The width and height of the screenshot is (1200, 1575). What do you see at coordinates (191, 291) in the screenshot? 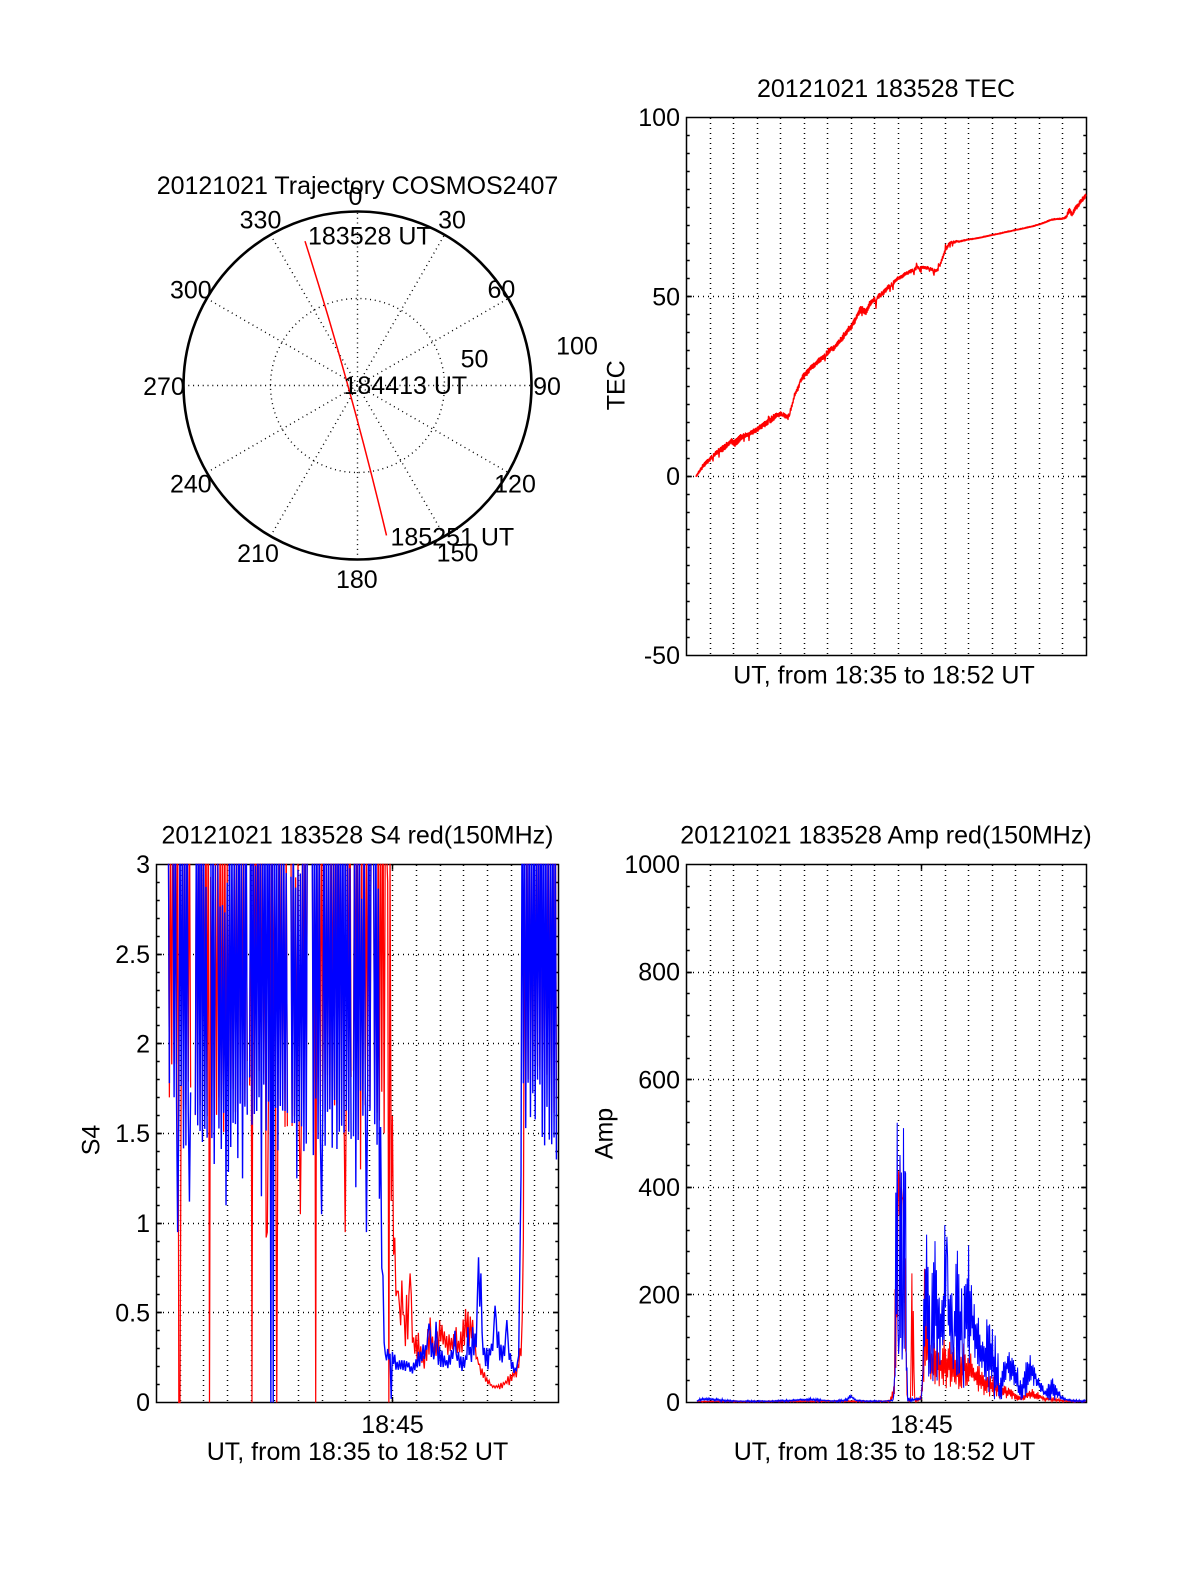
I see `svg-text: 300` at bounding box center [191, 291].